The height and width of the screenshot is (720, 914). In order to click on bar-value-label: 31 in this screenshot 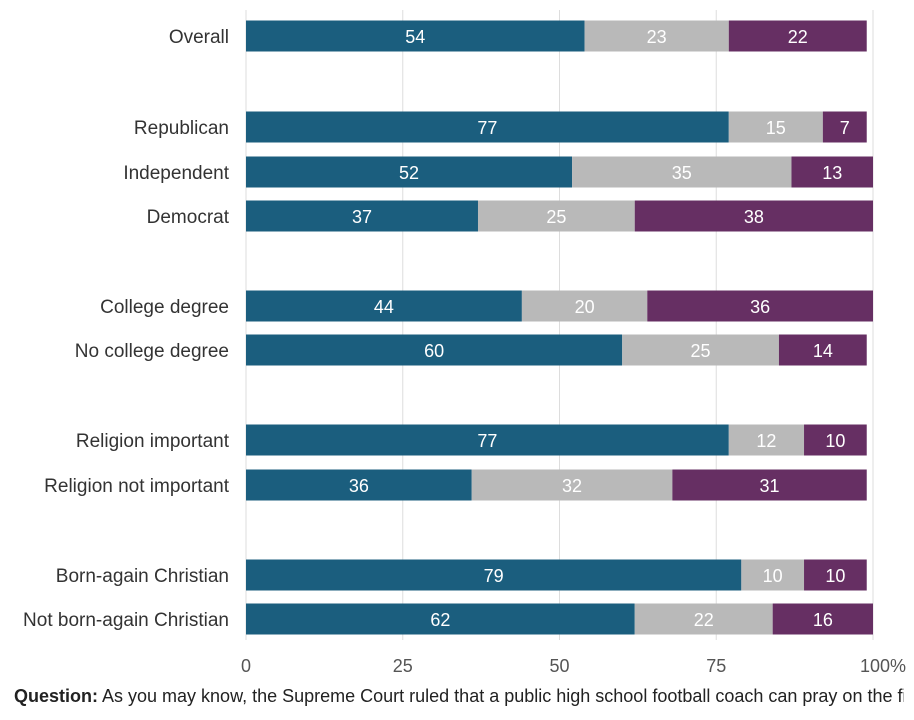, I will do `click(770, 486)`.